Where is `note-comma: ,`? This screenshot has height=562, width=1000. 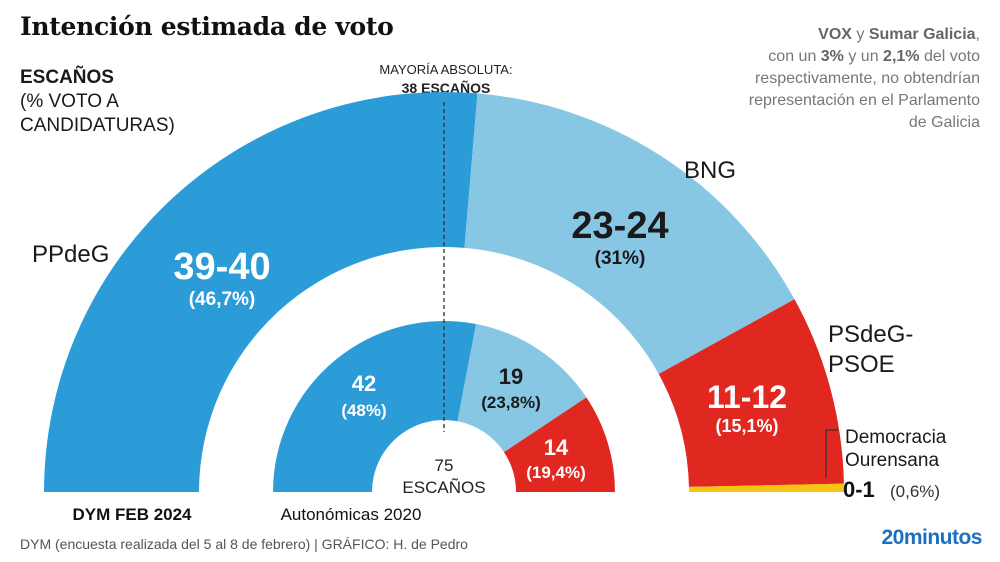 note-comma: , is located at coordinates (977, 34).